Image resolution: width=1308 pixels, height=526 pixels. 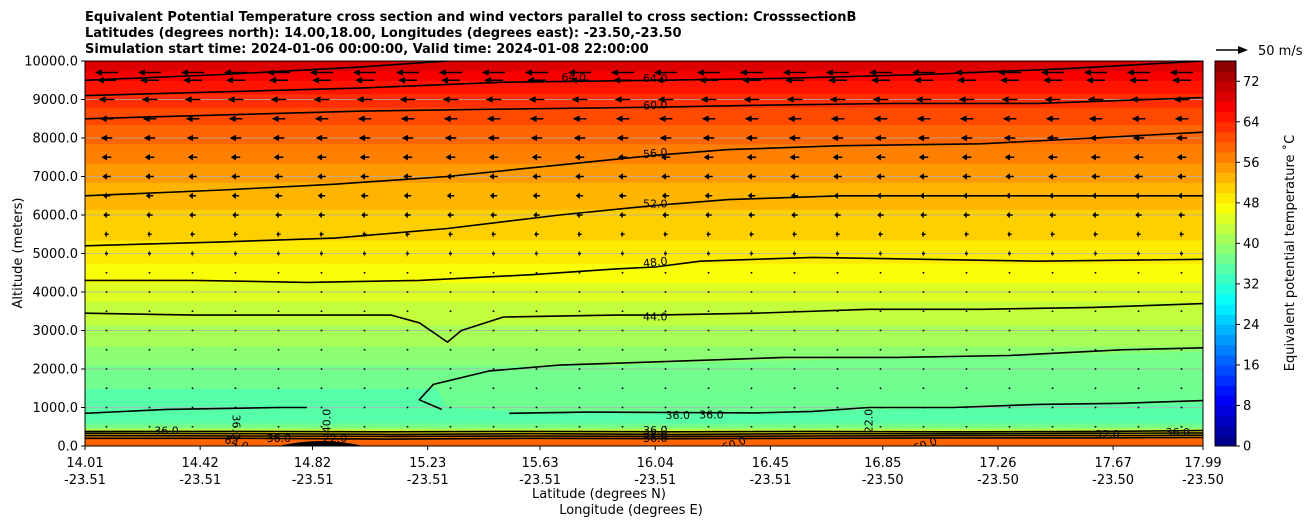 What do you see at coordinates (677, 415) in the screenshot?
I see `contour-label-group: 36.0` at bounding box center [677, 415].